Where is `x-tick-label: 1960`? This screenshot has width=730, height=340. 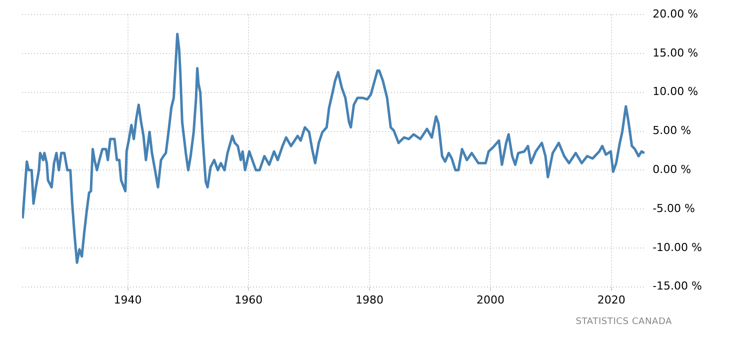 x-tick-label: 1960 is located at coordinates (248, 299).